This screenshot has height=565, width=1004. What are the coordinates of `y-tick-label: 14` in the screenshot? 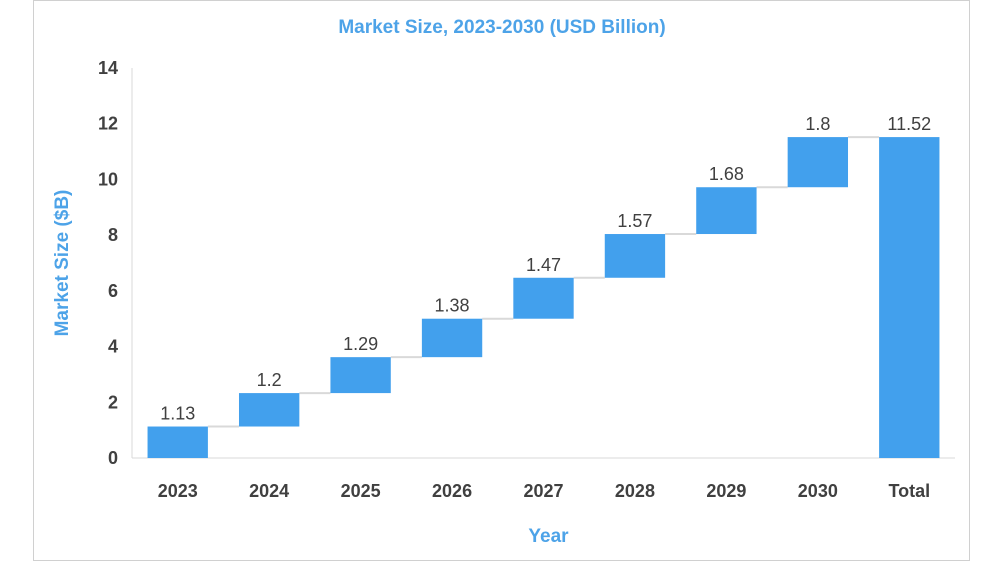 It's located at (108, 68).